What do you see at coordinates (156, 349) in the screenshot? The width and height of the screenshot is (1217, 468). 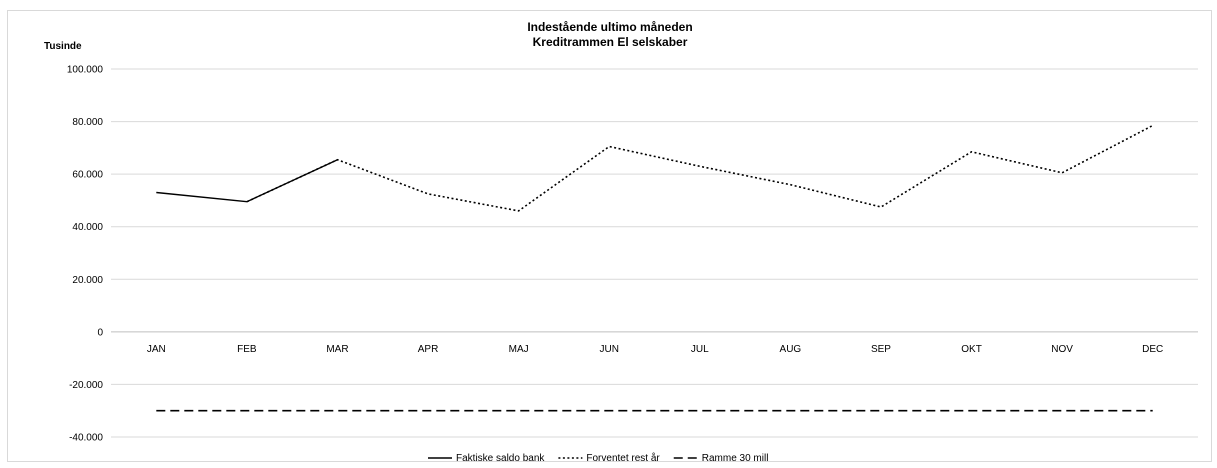 I see `x-tick-label: JAN` at bounding box center [156, 349].